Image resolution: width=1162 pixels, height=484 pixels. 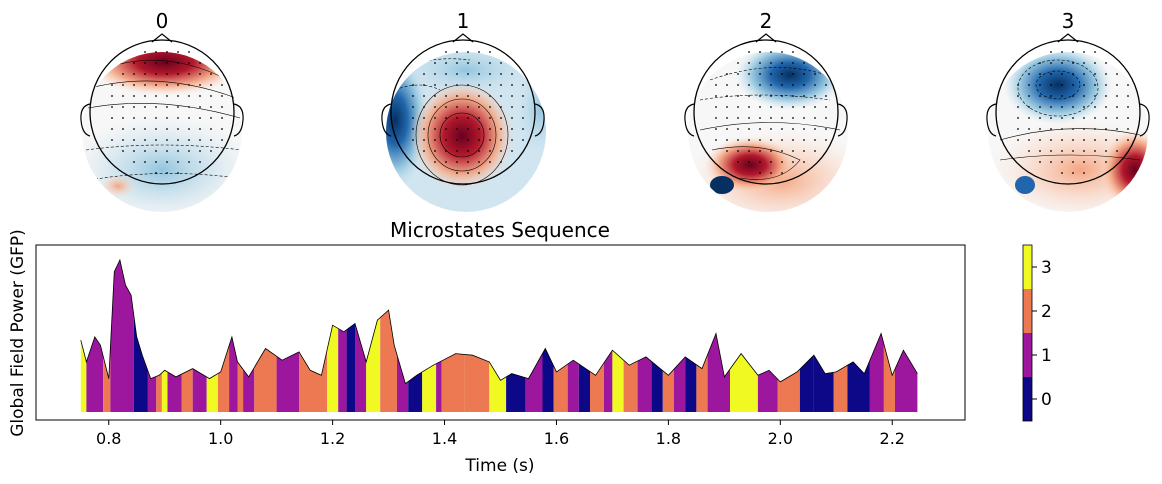 What do you see at coordinates (18, 333) in the screenshot?
I see `y-axis-label: Global Field Power (GFP)` at bounding box center [18, 333].